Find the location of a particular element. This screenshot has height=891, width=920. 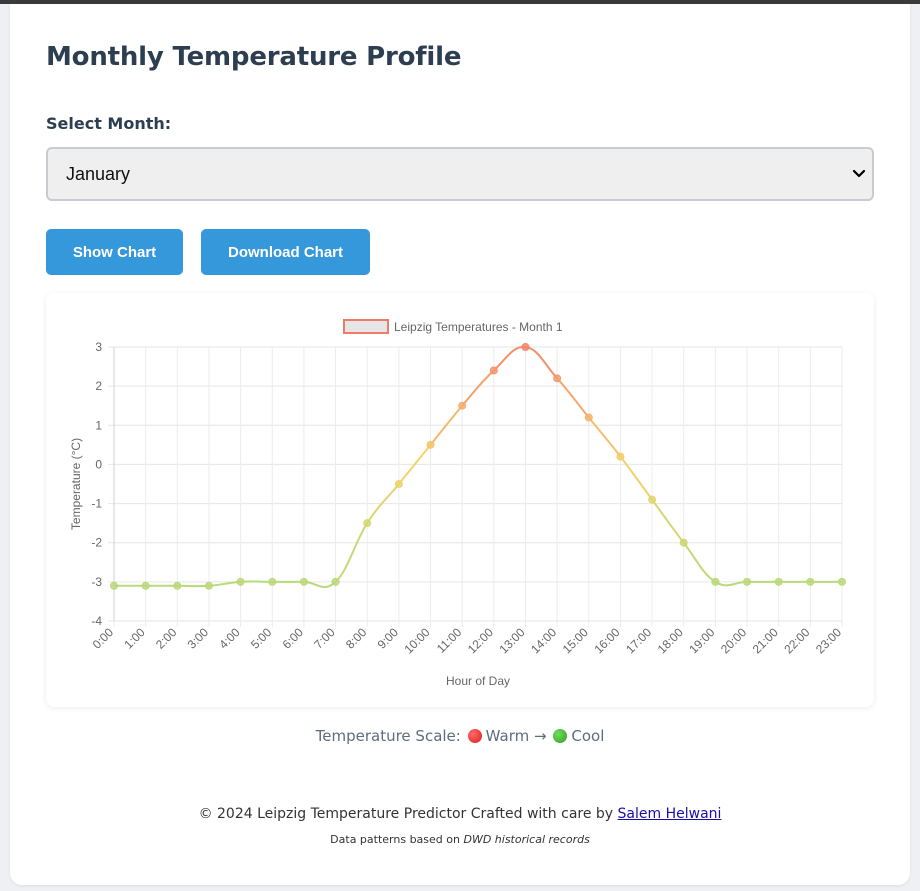

y-tick-label: -4 is located at coordinates (96, 621).